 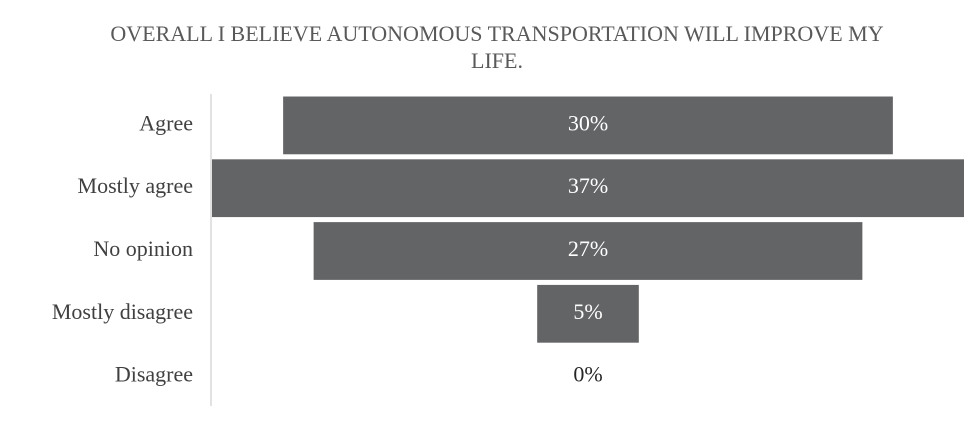 What do you see at coordinates (143, 248) in the screenshot?
I see `category-label: No opinion` at bounding box center [143, 248].